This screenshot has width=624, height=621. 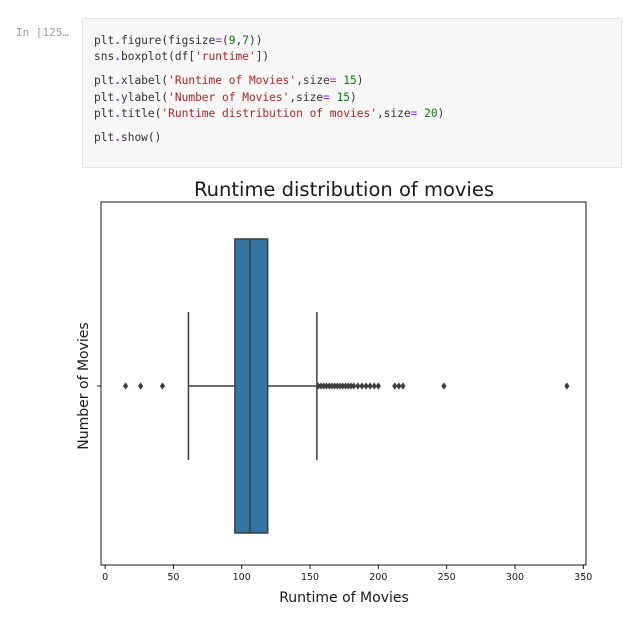 I want to click on x-axis-label: Runtime of Movies, so click(x=344, y=598).